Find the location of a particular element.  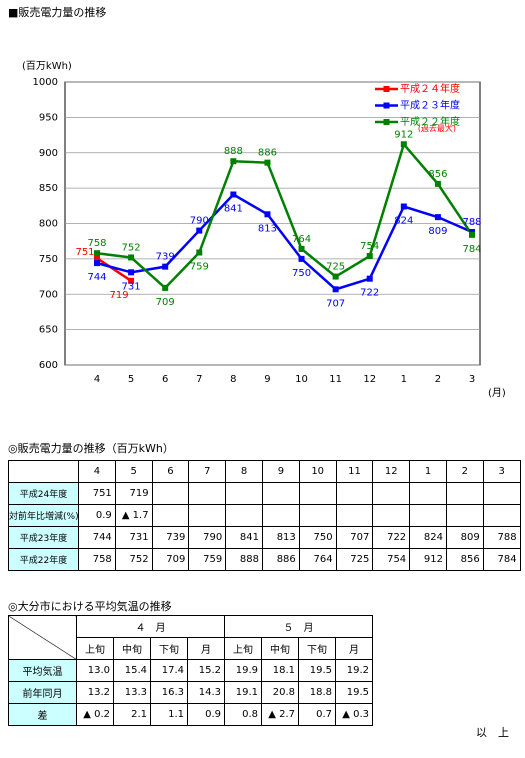

table-cell: 19.1 is located at coordinates (243, 692).